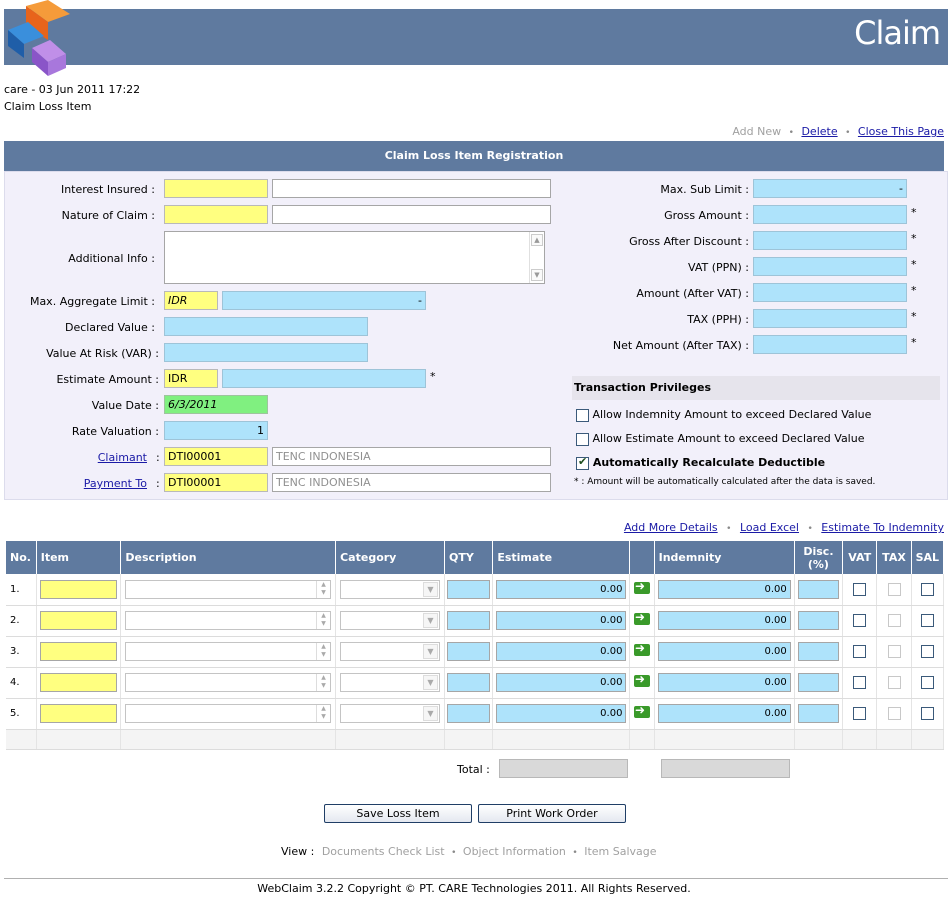 This screenshot has width=948, height=901. I want to click on indemnity-exceed-checkbox, so click(582, 415).